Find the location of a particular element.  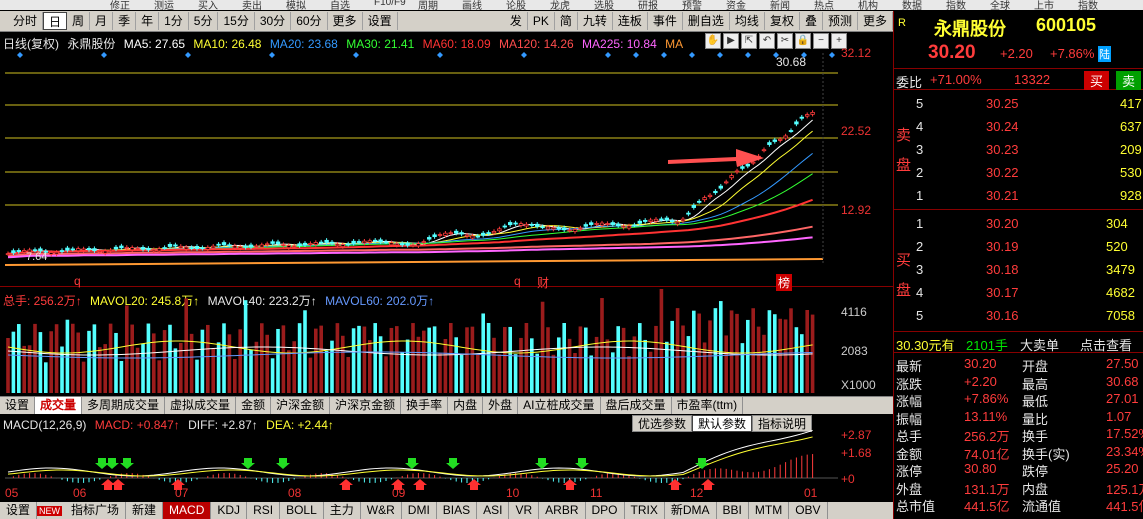

indicator-tab: 虚拟成交量 is located at coordinates (201, 405).